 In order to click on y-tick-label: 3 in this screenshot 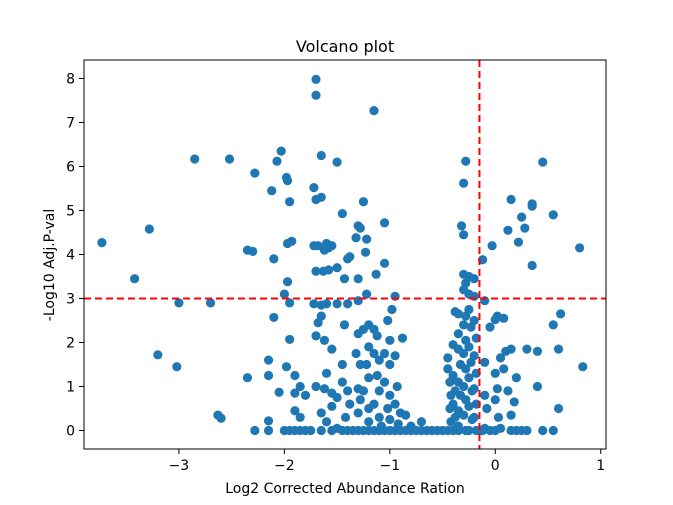, I will do `click(70, 300)`.